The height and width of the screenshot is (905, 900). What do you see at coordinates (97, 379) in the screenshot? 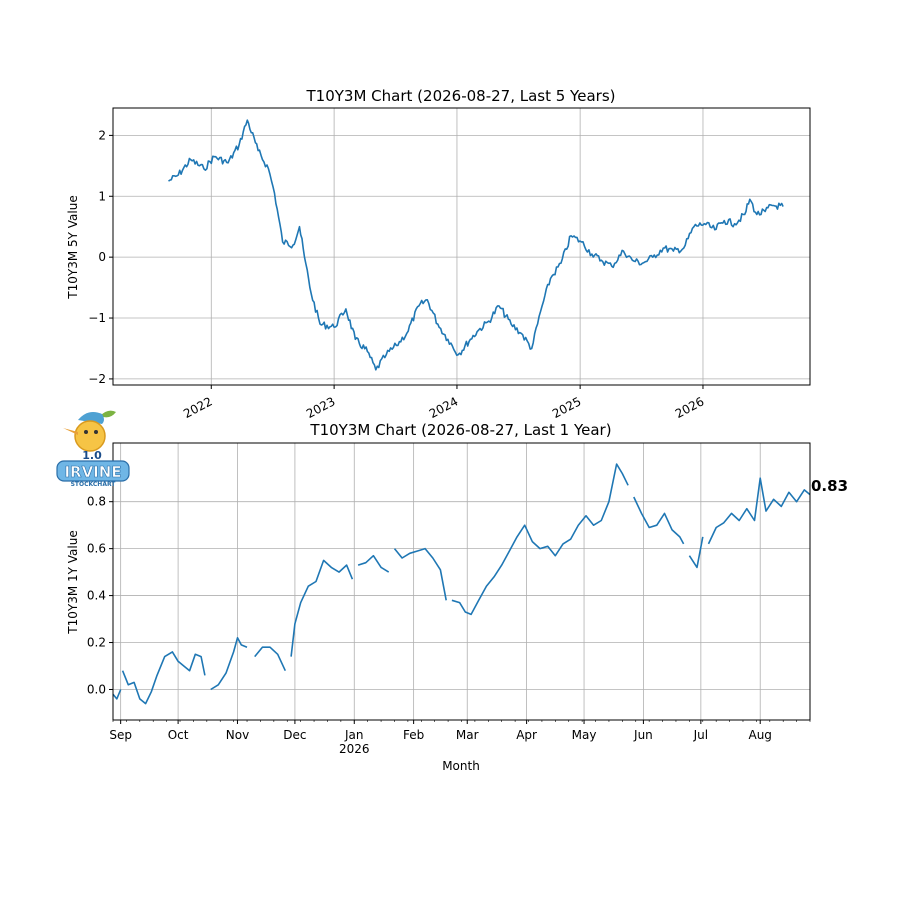
I see `y-tick-label: −2` at bounding box center [97, 379].